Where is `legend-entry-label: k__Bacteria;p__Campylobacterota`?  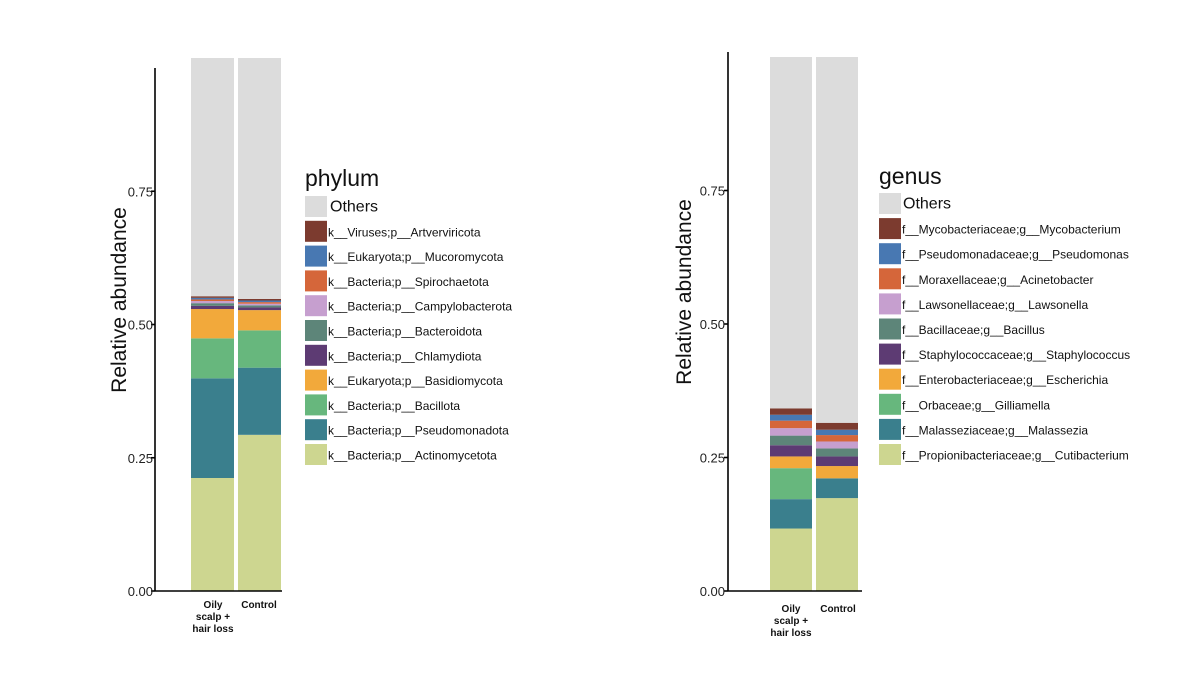 legend-entry-label: k__Bacteria;p__Campylobacterota is located at coordinates (420, 307).